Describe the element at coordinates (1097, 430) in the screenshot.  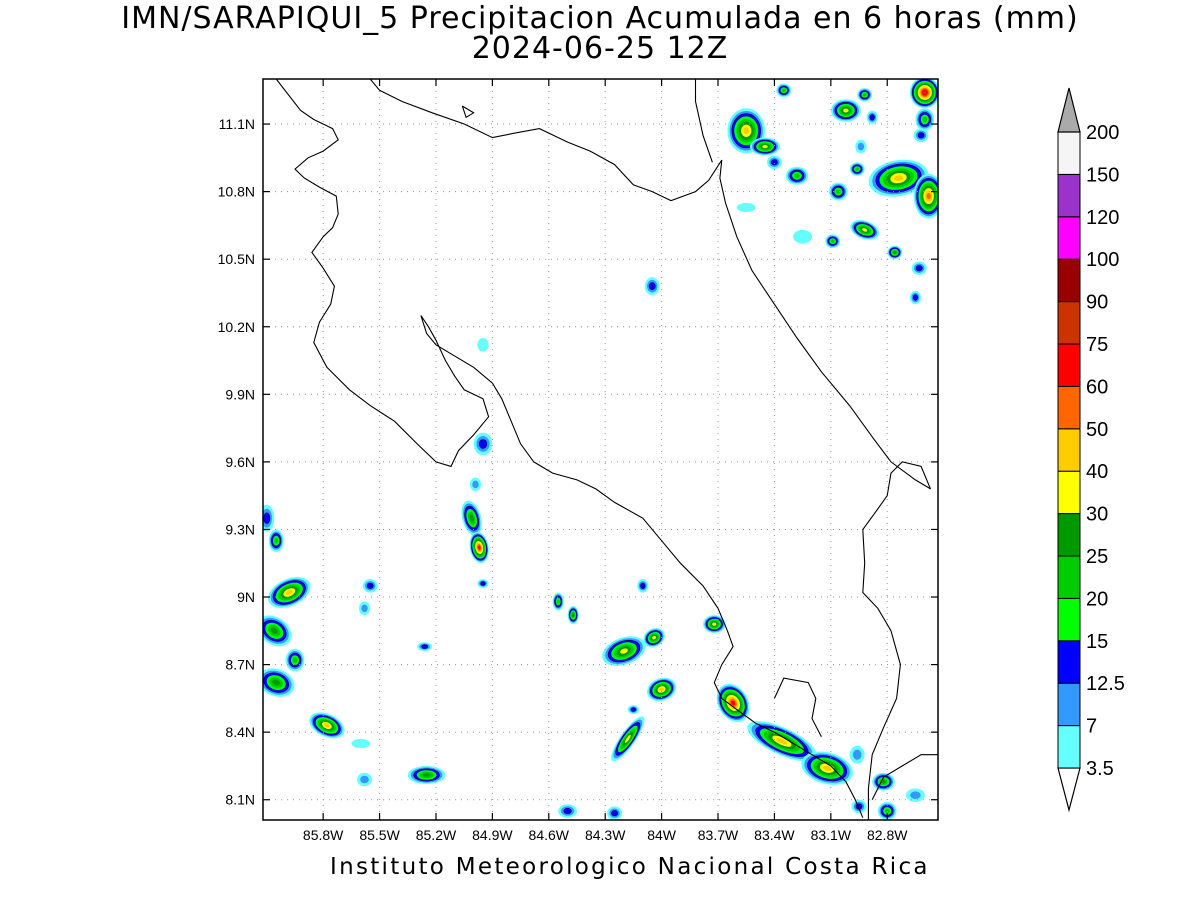
I see `colorbar-level-label: 50` at that location.